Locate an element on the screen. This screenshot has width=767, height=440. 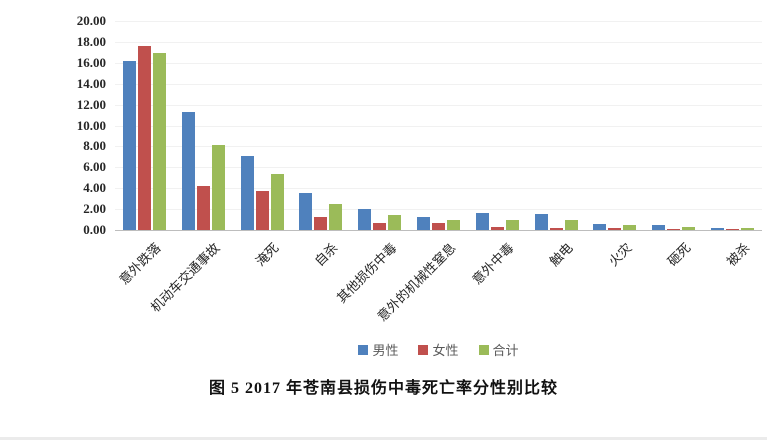
y-tick-label: 0.00 is located at coordinates (94, 229).